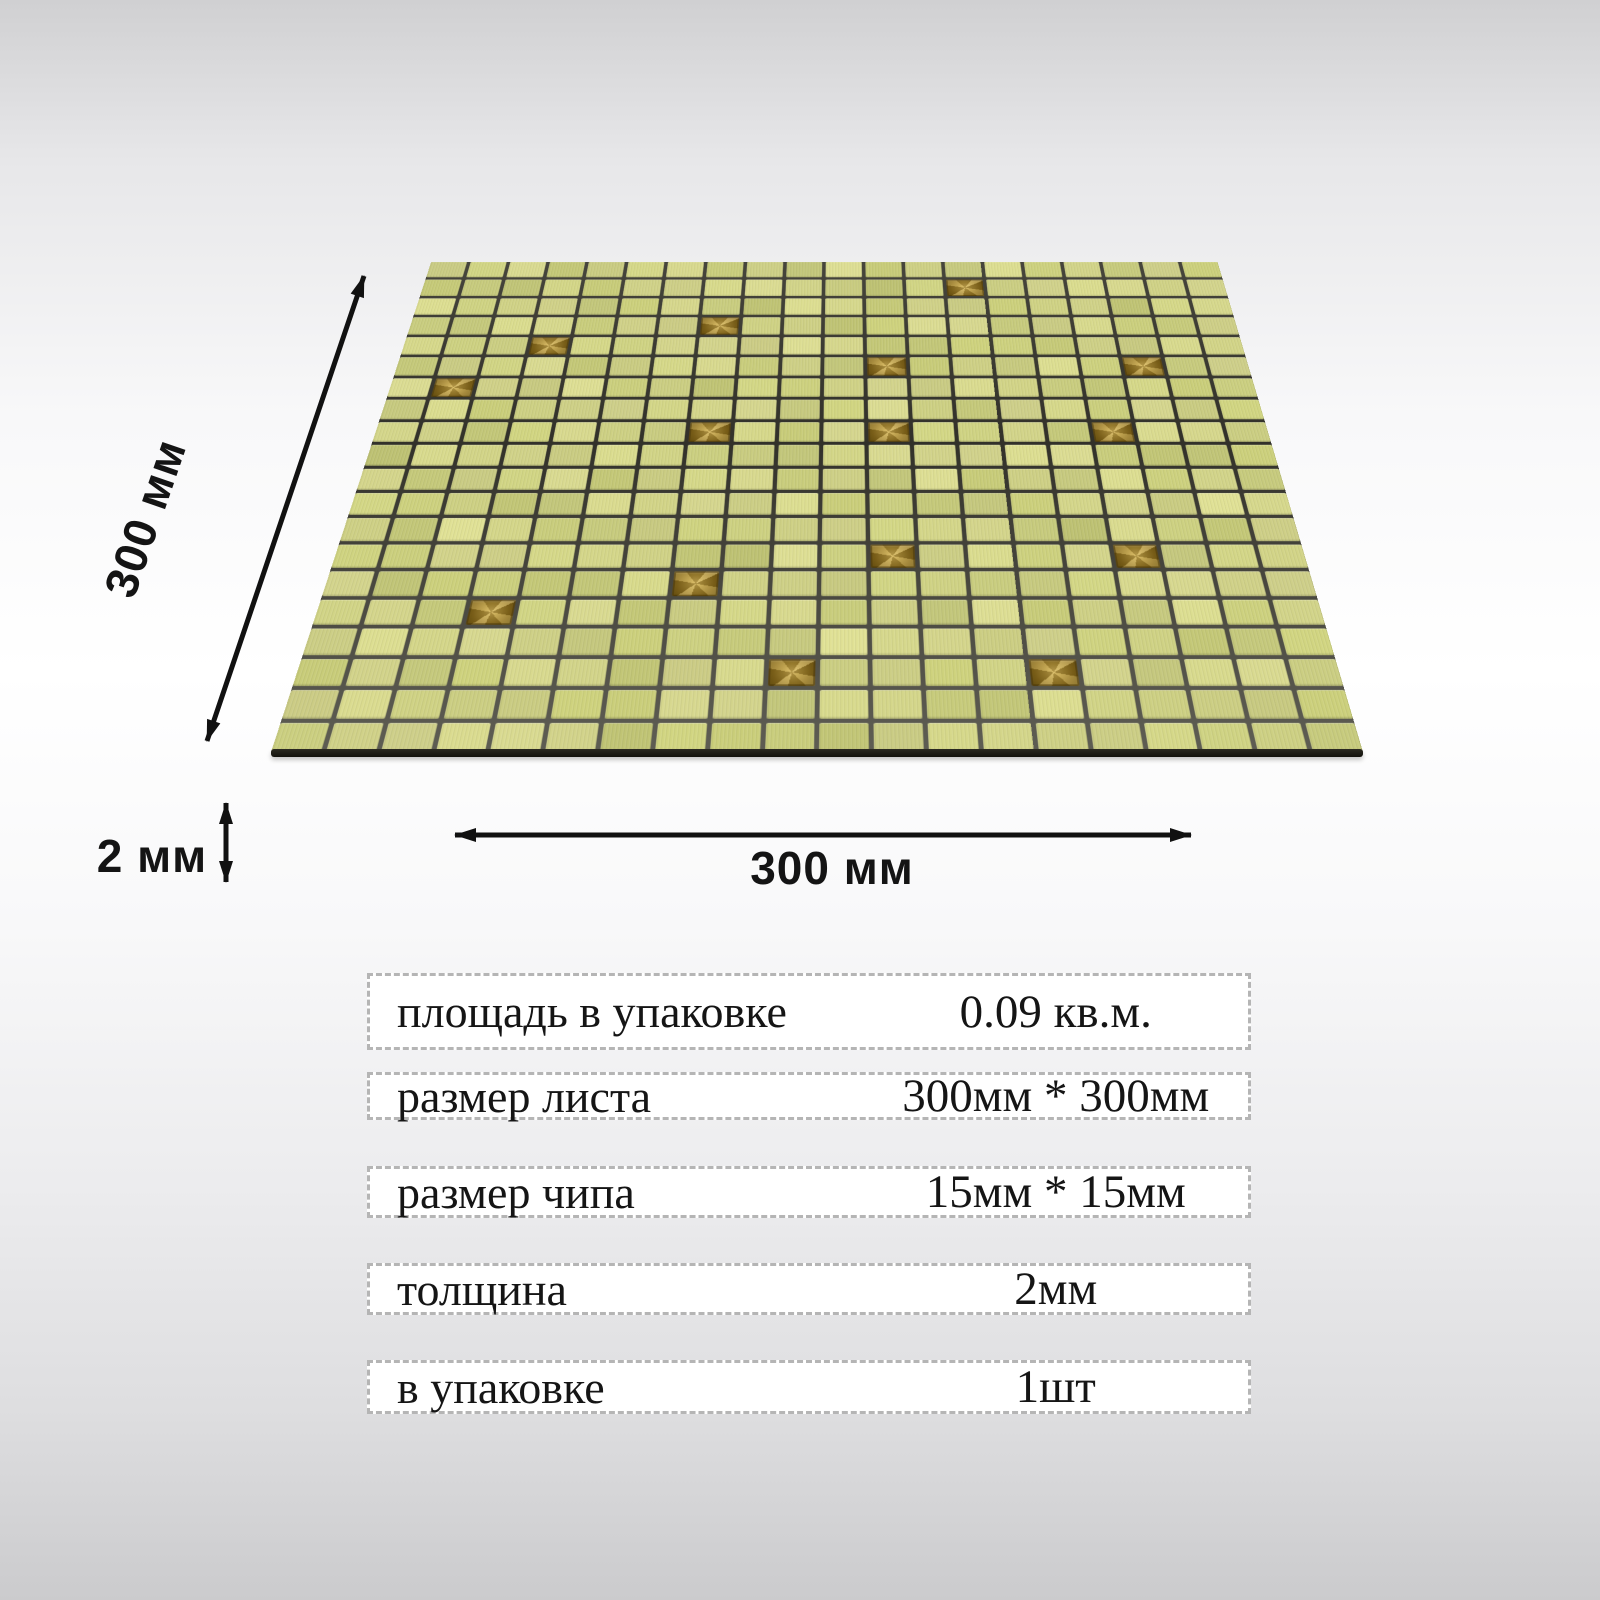 This screenshot has width=1600, height=1600. Describe the element at coordinates (1055, 1011) in the screenshot. I see `spec-value: 0.09 кв.м.` at that location.